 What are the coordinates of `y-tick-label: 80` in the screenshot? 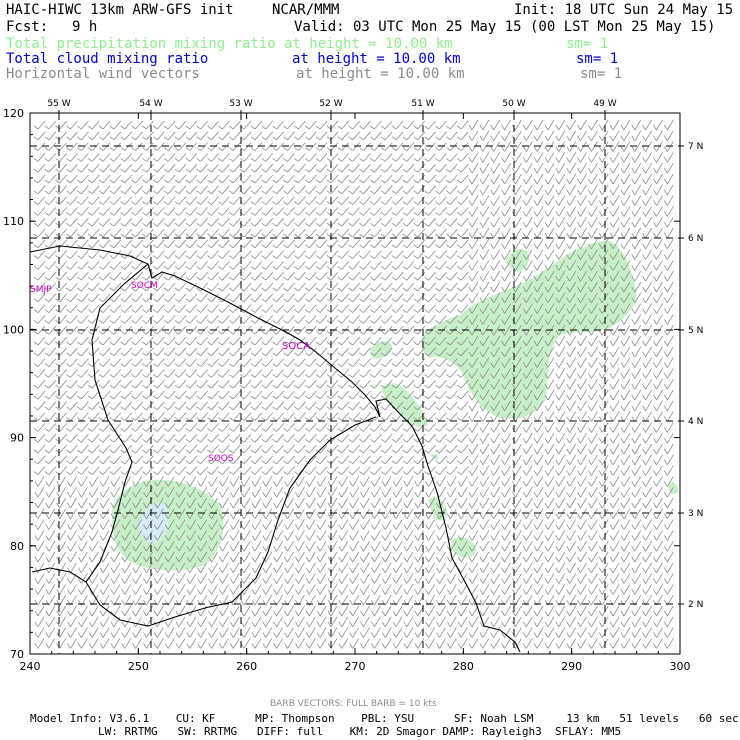 It's located at (17, 546).